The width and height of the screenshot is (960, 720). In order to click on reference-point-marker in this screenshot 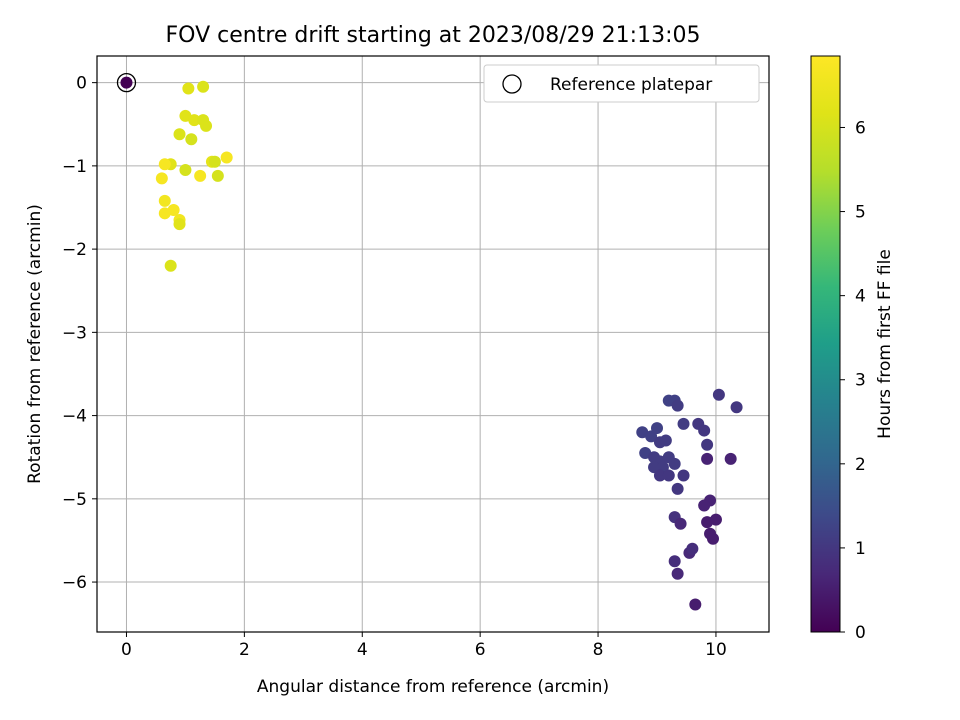, I will do `click(126, 82)`.